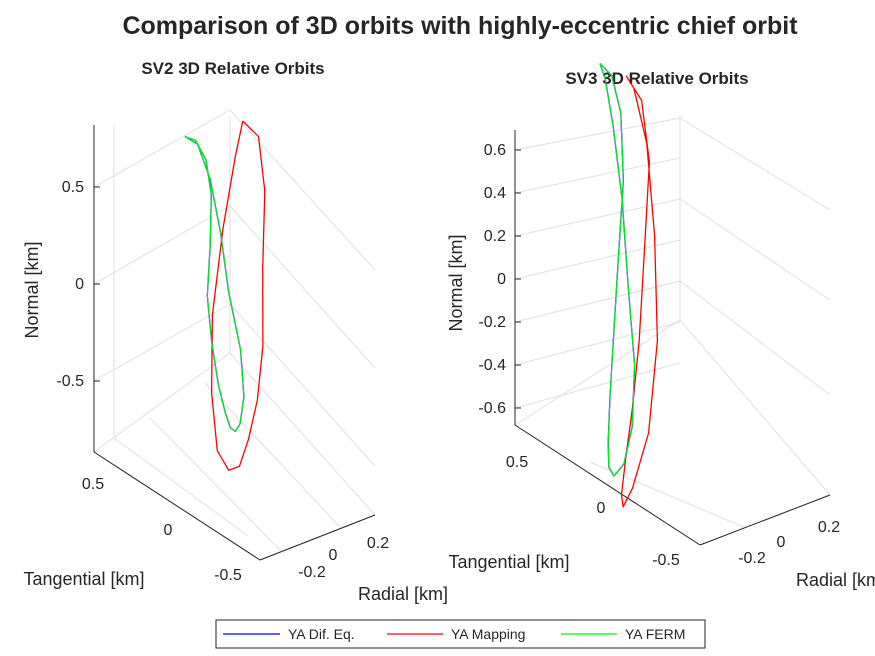 The height and width of the screenshot is (656, 875). I want to click on z-ticks-sv2: 0.5 0 -0.5, so click(70, 284).